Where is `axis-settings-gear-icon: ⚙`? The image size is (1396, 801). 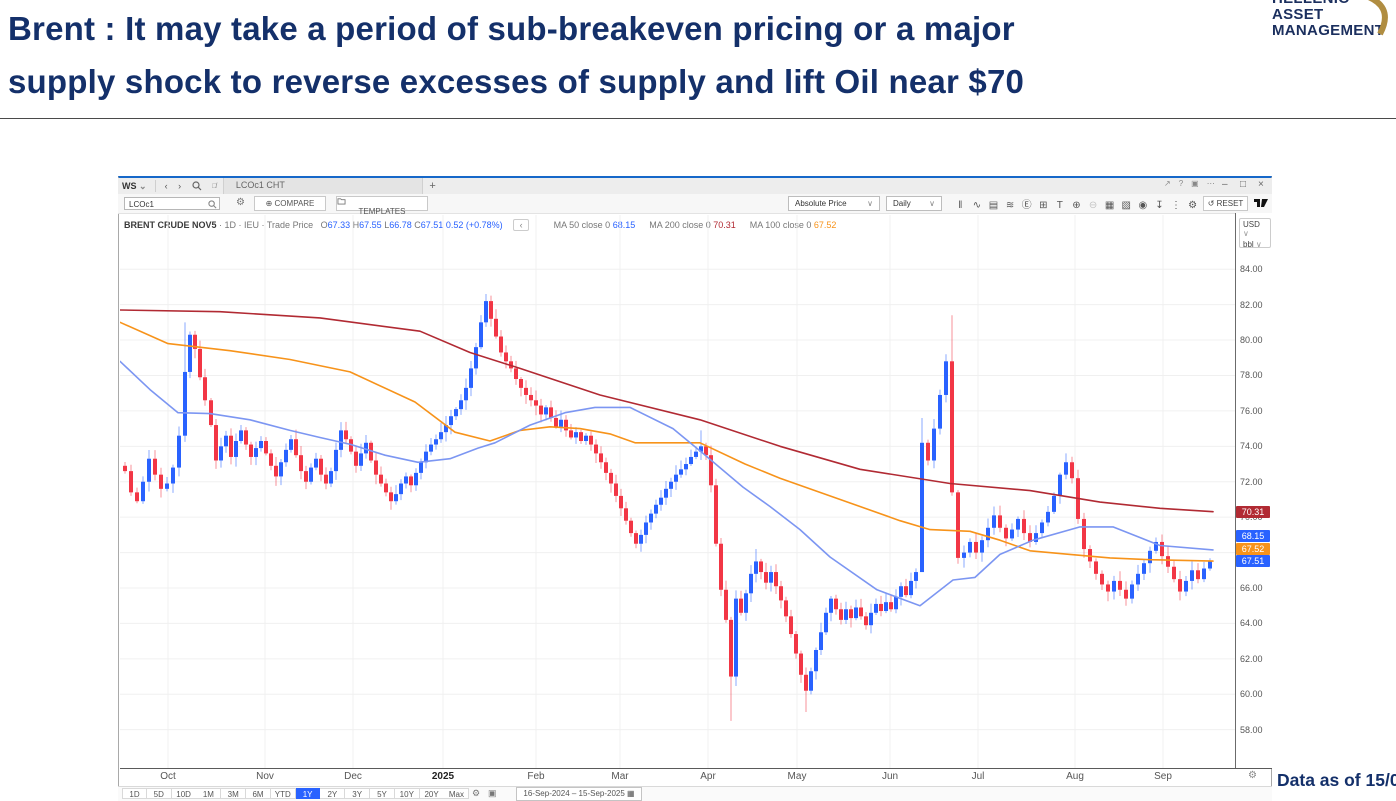 axis-settings-gear-icon: ⚙ is located at coordinates (1252, 775).